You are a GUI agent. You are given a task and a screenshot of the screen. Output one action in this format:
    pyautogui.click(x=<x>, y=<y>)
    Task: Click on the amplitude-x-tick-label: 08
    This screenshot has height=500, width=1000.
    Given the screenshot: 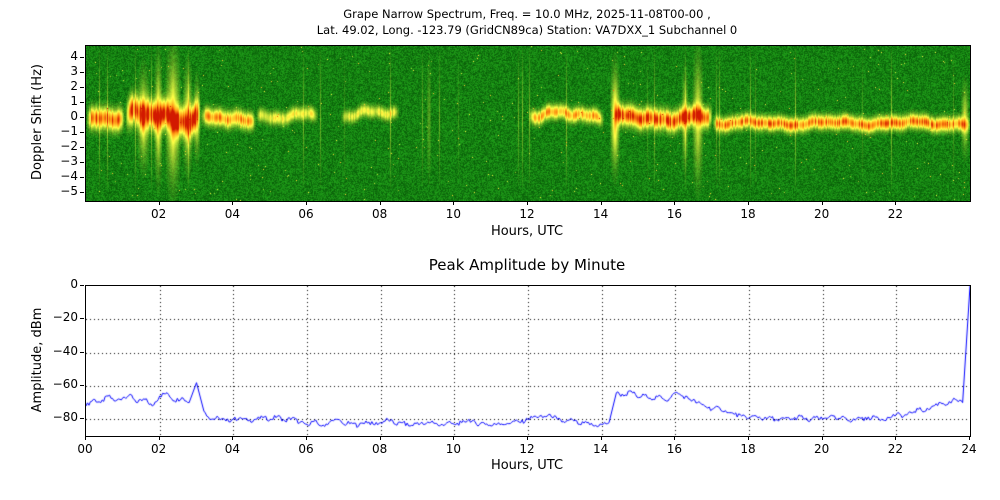 What is the action you would take?
    pyautogui.click(x=380, y=449)
    